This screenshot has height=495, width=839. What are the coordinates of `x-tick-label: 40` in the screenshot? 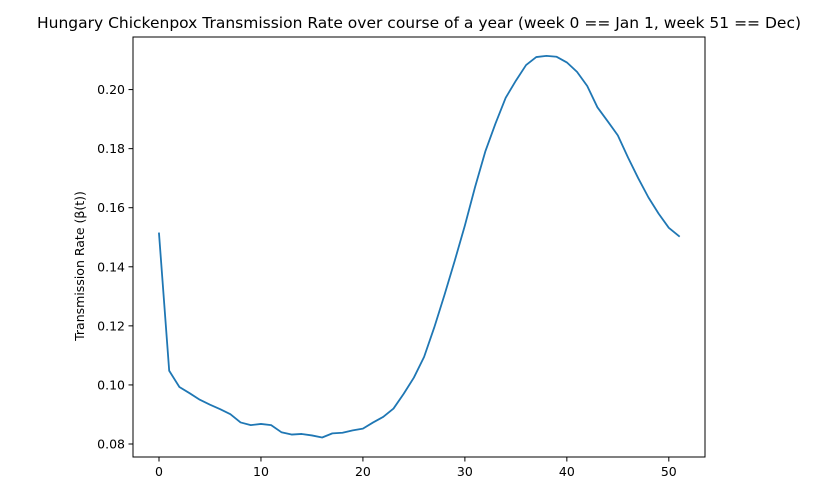 It's located at (567, 471).